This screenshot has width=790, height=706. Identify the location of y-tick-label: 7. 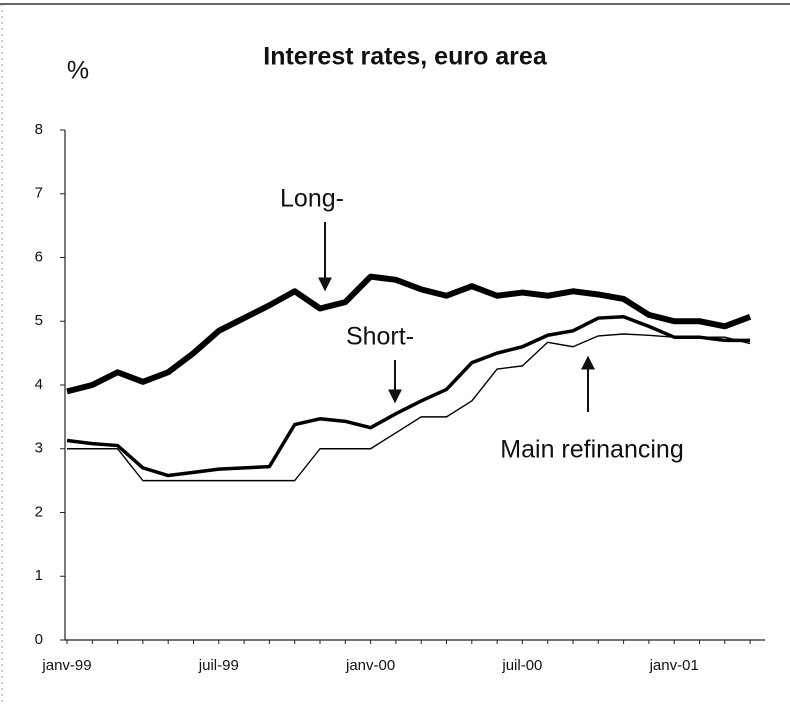
(39, 193).